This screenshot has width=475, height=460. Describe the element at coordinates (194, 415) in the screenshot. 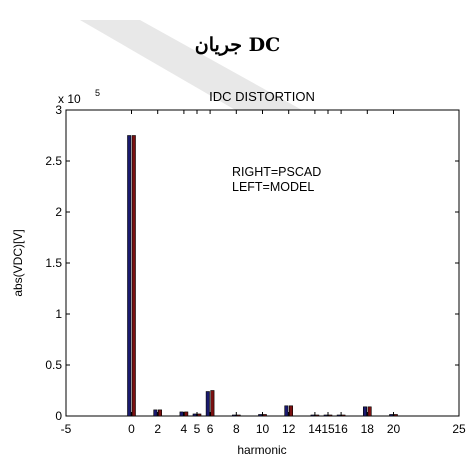

I see `bar-model-h5` at that location.